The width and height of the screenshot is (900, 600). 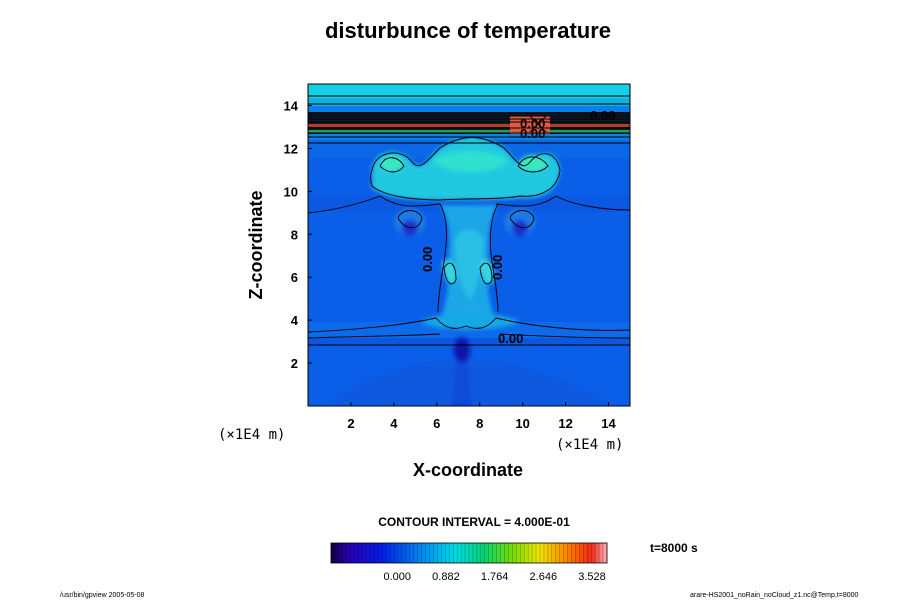 What do you see at coordinates (256, 244) in the screenshot?
I see `y-axis-label: Z-coordinate` at bounding box center [256, 244].